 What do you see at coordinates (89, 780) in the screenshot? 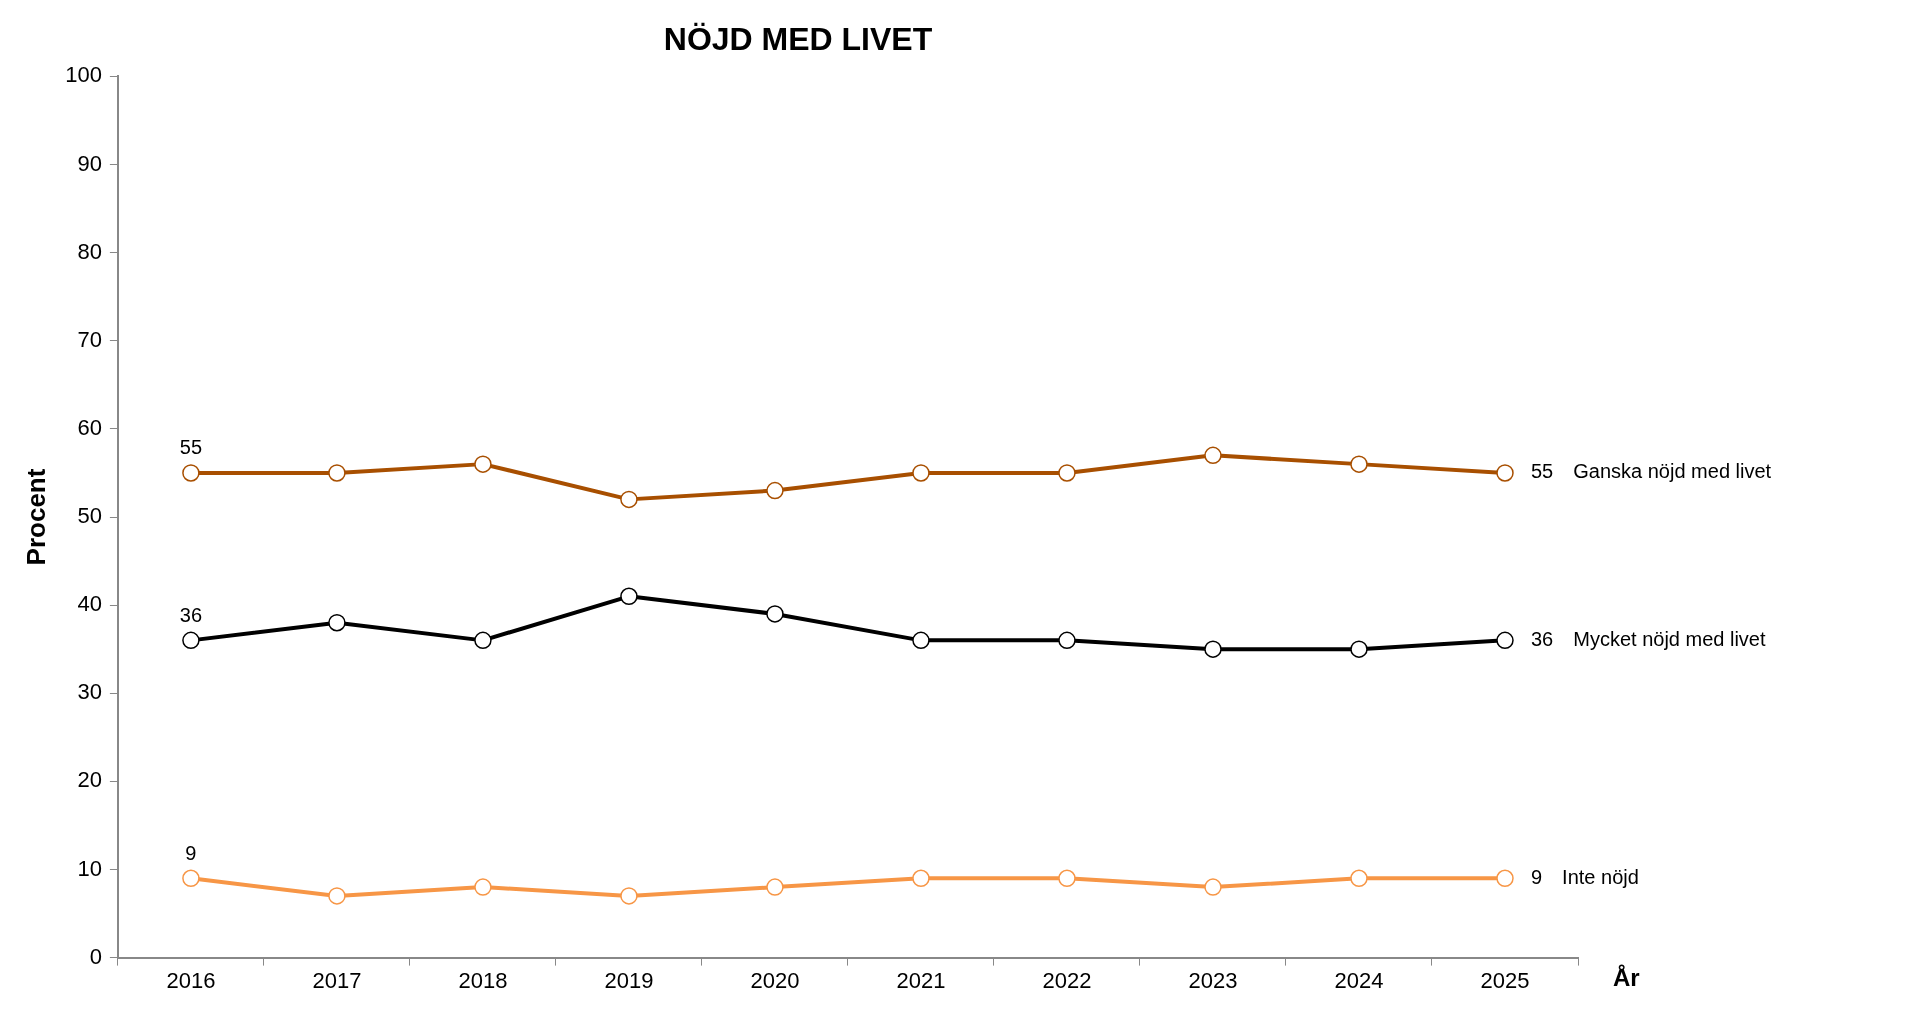
I see `y-tick-label: 20` at bounding box center [89, 780].